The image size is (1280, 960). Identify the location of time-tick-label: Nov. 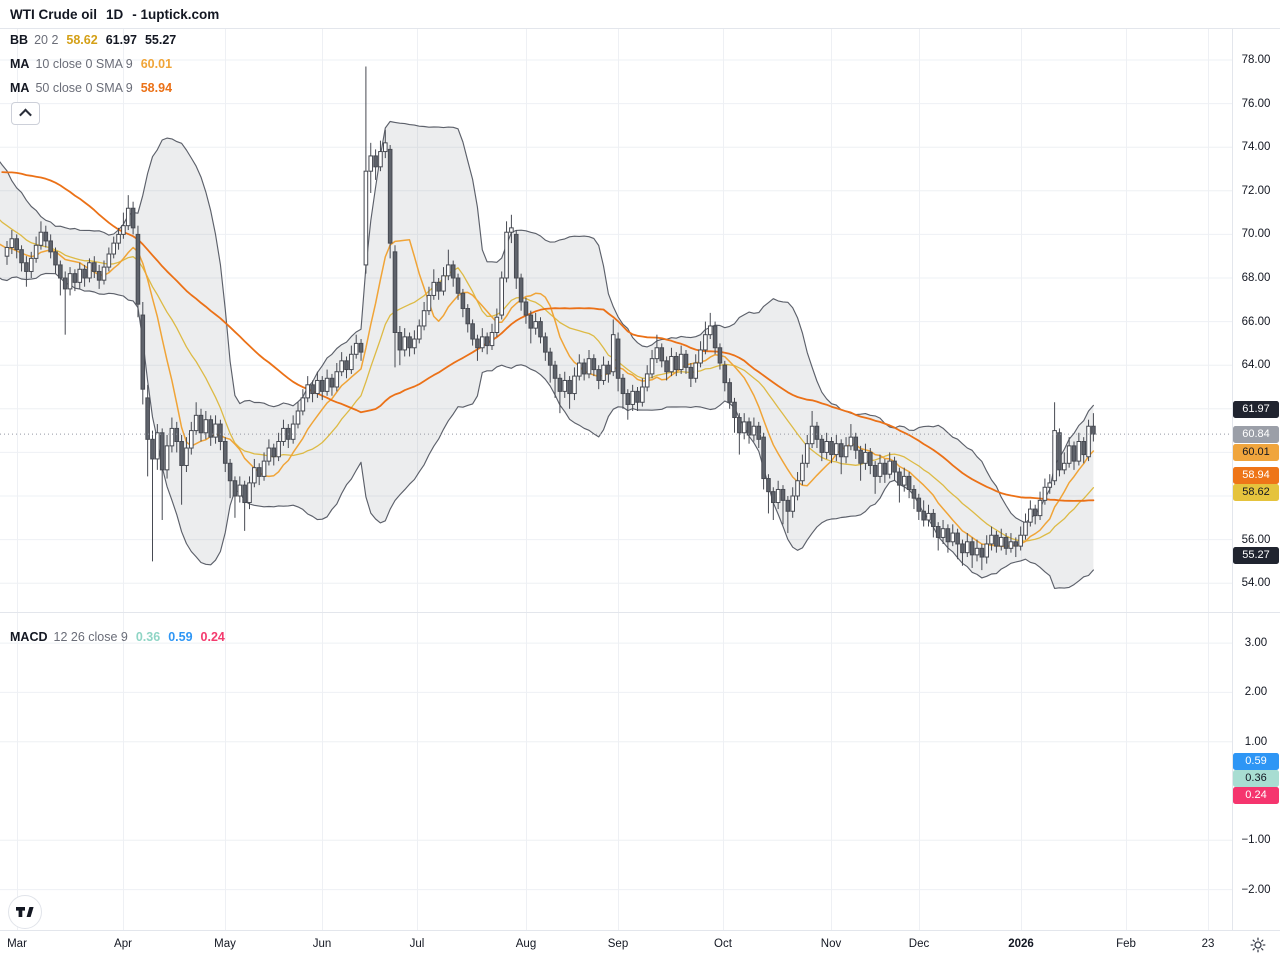
(831, 944).